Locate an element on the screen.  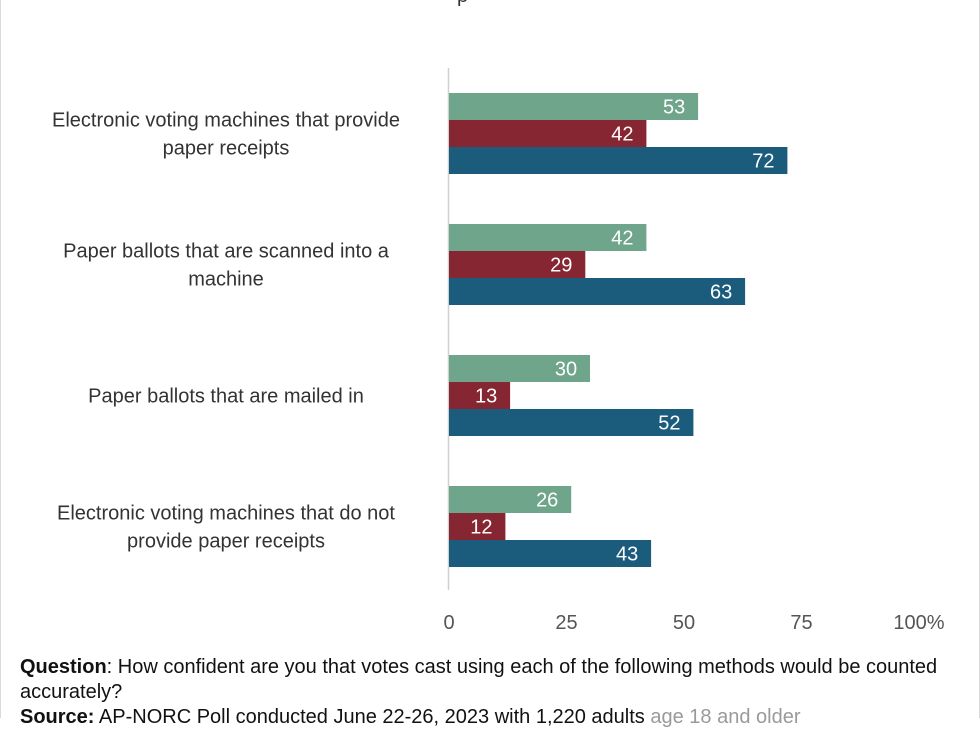
bar-value-label: 72 is located at coordinates (763, 162).